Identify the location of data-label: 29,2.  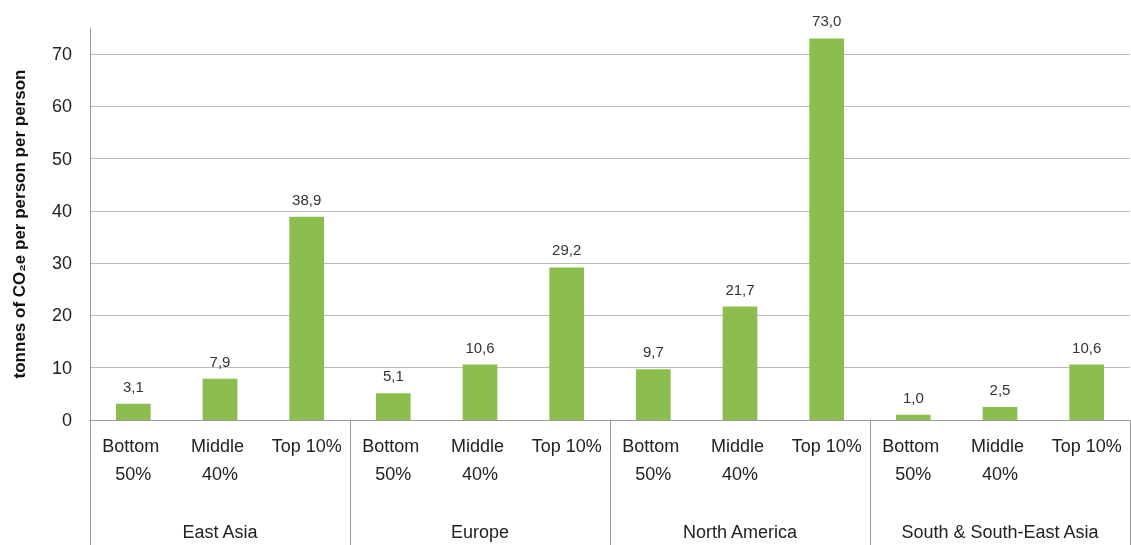
(567, 250).